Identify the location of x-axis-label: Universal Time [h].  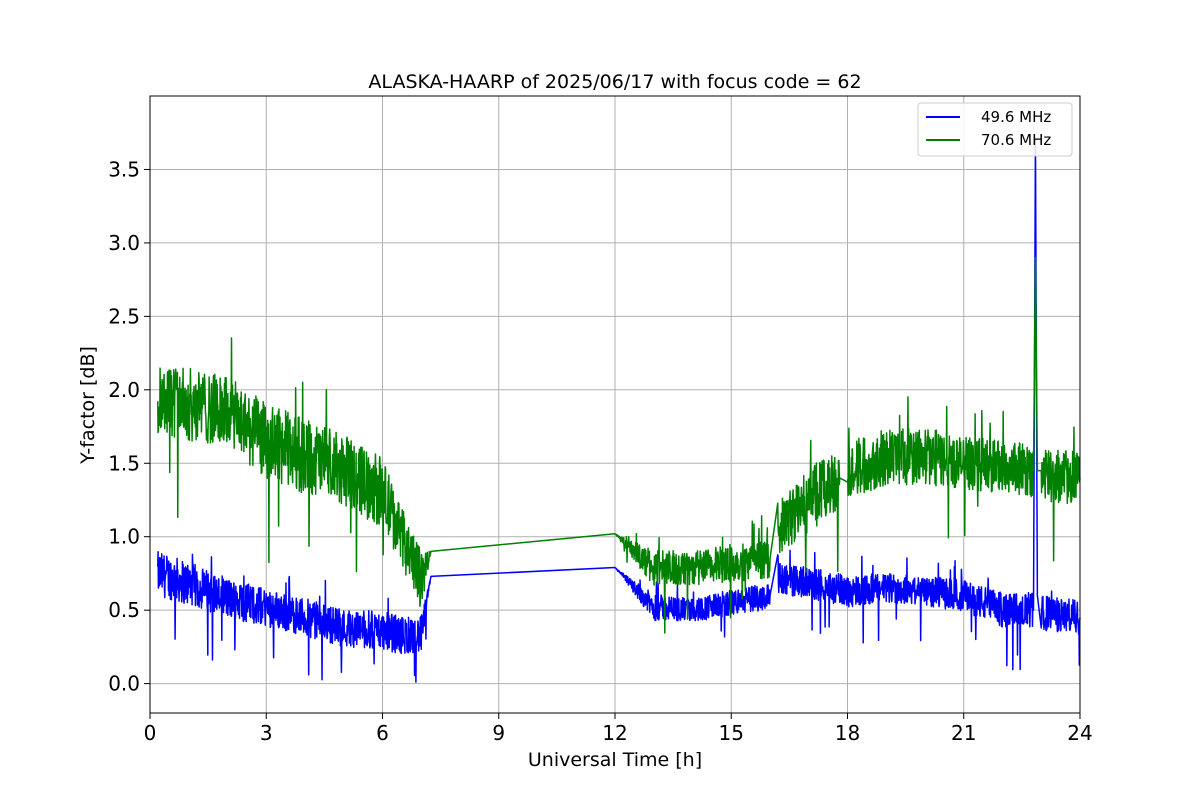
(615, 760).